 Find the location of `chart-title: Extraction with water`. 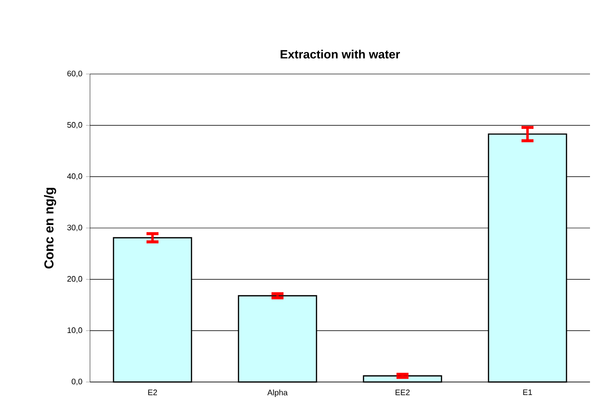

chart-title: Extraction with water is located at coordinates (340, 54).